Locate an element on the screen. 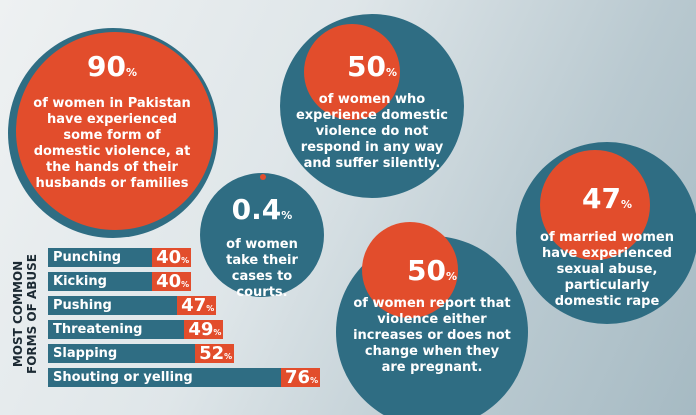 The image size is (696, 415). stat-value: 90 is located at coordinates (106, 66).